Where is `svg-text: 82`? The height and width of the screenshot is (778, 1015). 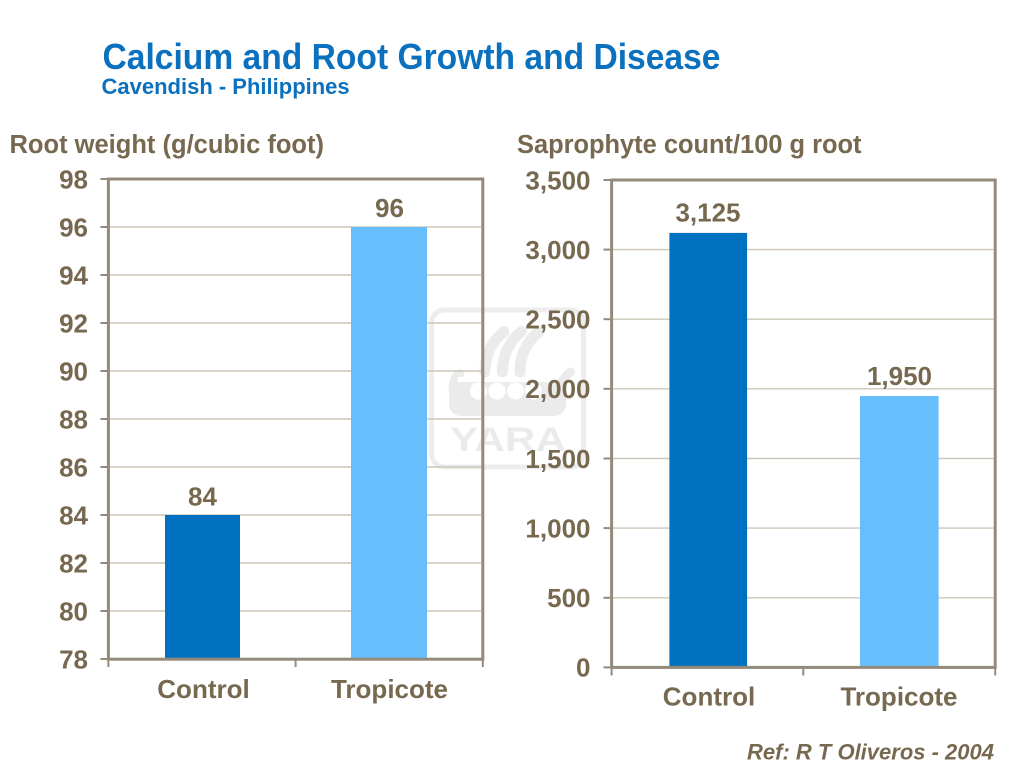
svg-text: 82 is located at coordinates (73, 563).